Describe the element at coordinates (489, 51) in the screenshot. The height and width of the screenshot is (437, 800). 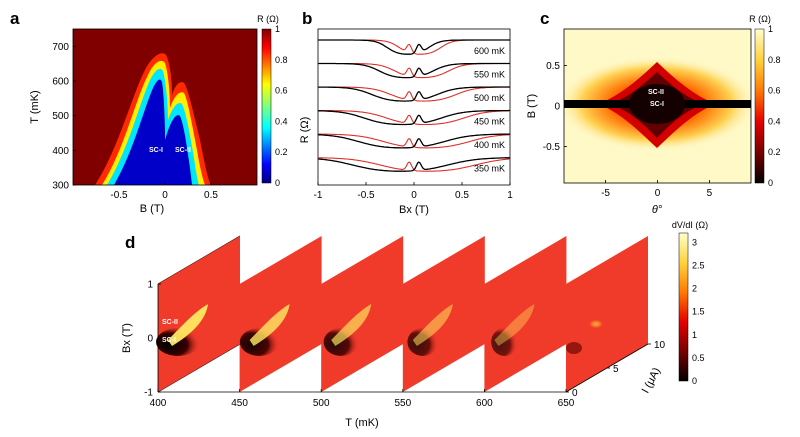
I see `panel-b-series-label-0: 600 mK` at that location.